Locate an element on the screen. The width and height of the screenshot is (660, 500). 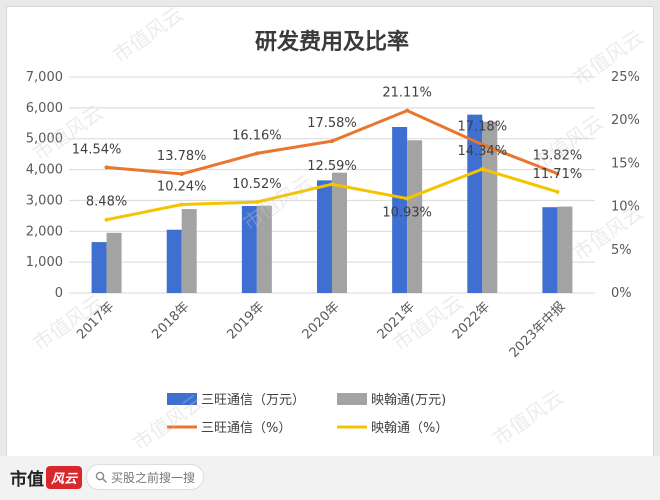
x-tick-label: 2017年 is located at coordinates (95, 320).